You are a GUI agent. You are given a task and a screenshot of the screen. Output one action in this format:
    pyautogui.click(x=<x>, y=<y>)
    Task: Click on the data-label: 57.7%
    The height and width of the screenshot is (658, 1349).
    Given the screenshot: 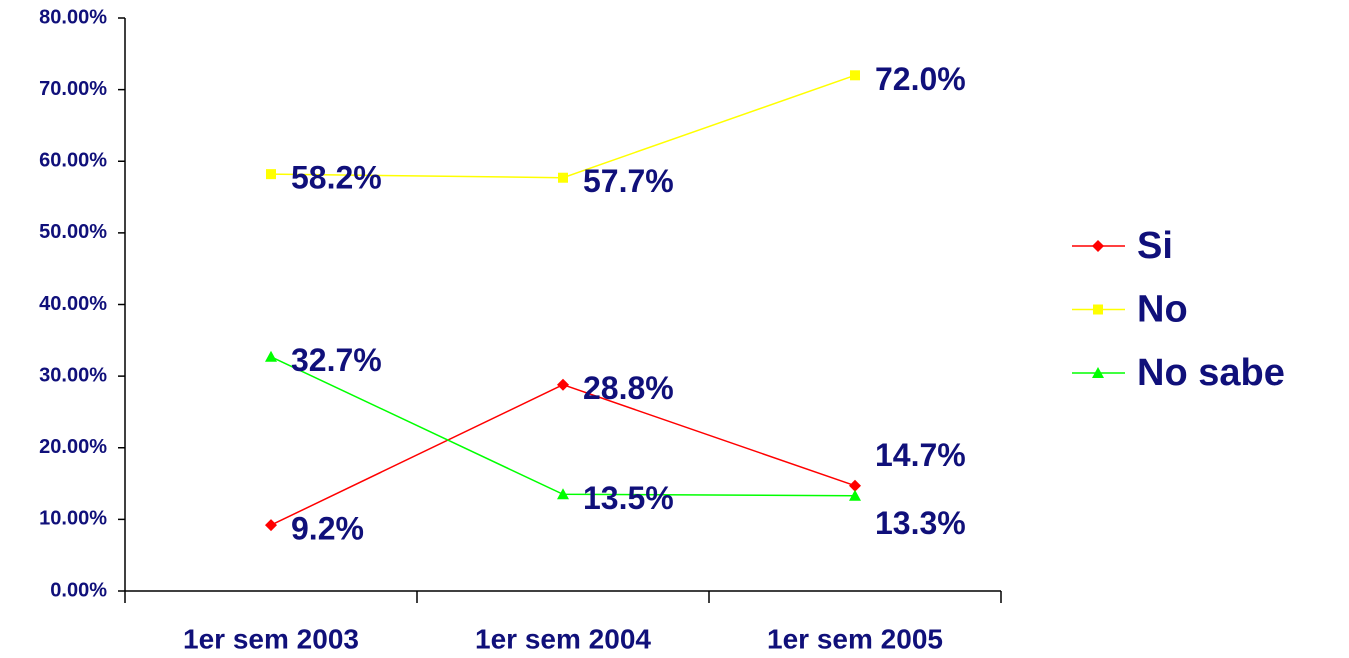 What is the action you would take?
    pyautogui.click(x=628, y=181)
    